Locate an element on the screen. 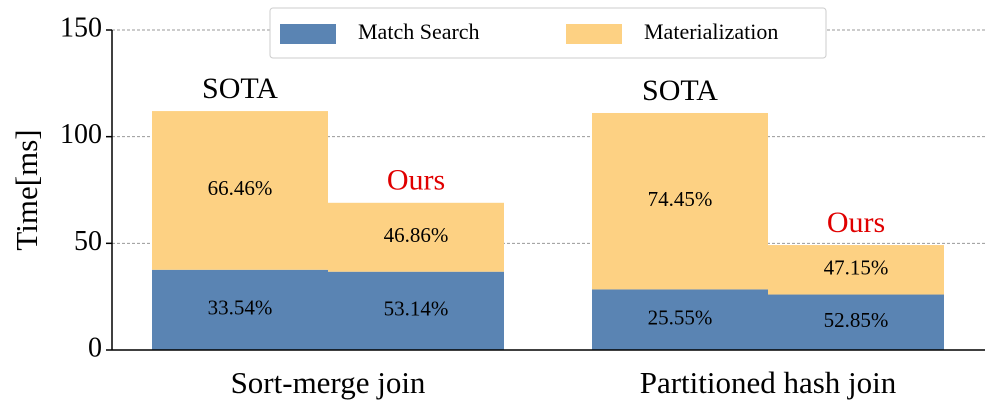 The width and height of the screenshot is (997, 415). segment-label: 47.15% is located at coordinates (856, 268).